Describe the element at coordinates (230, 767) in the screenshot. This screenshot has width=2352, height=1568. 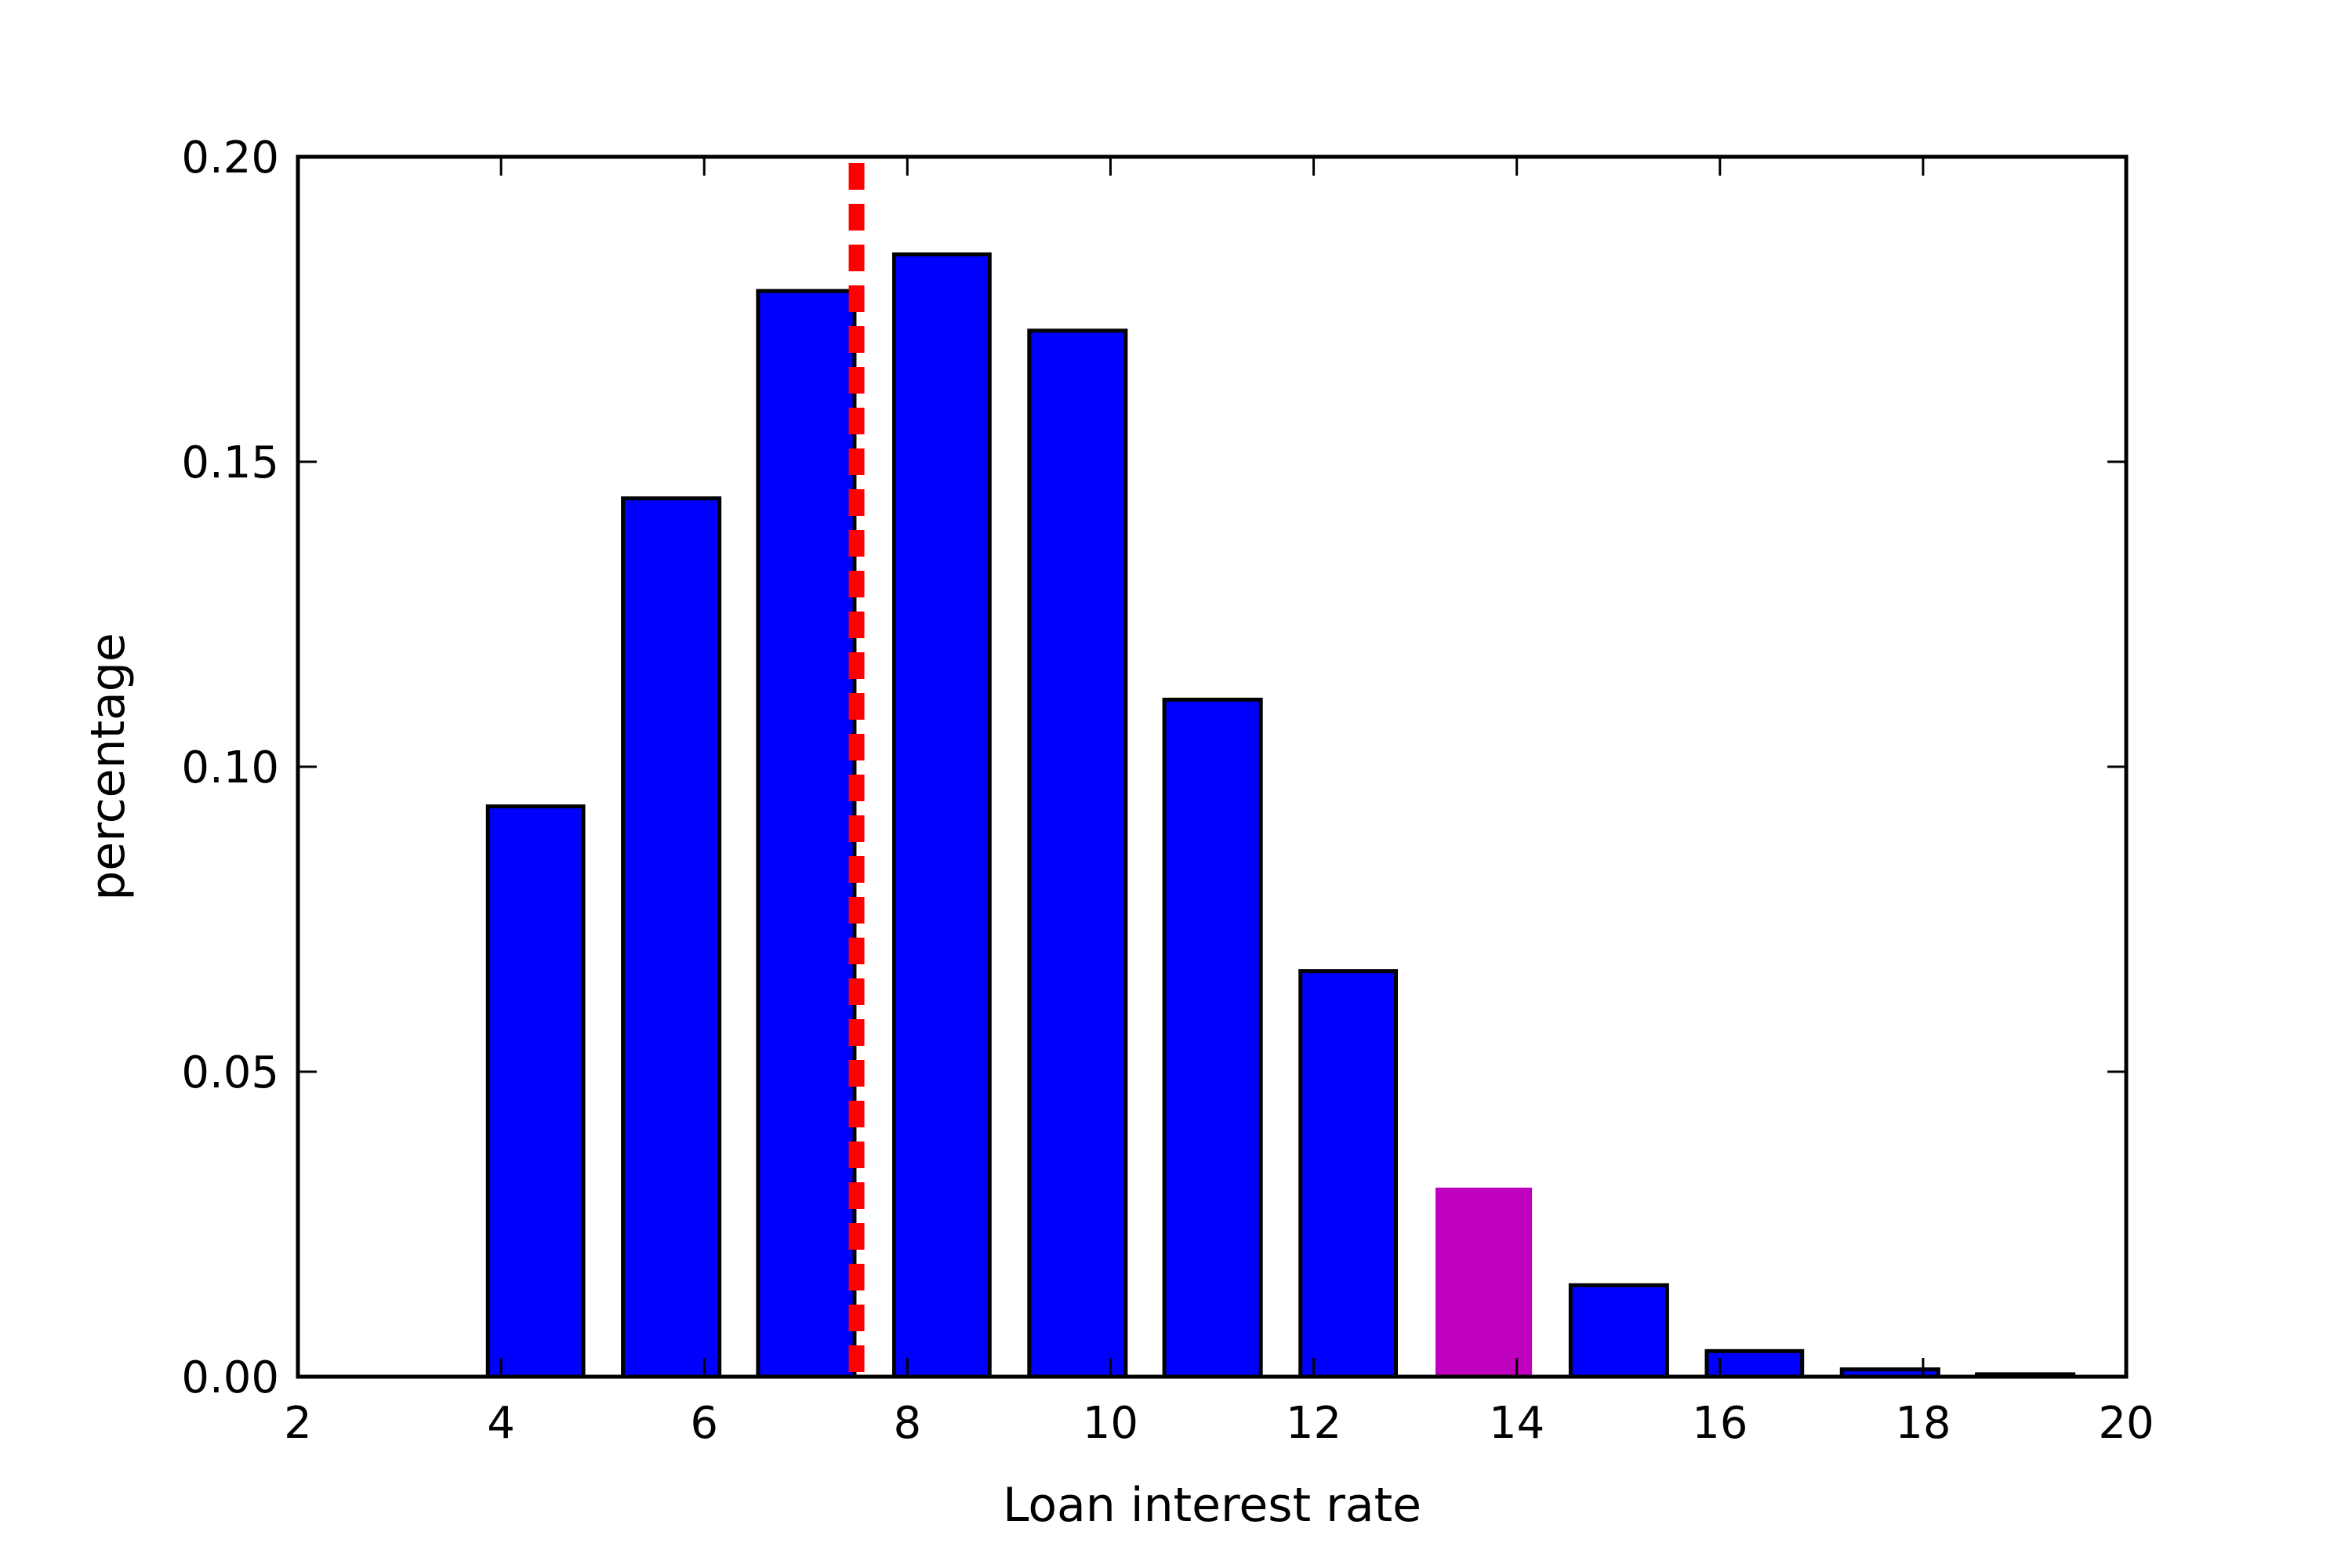
I see `y-tick-label: 0.10` at that location.